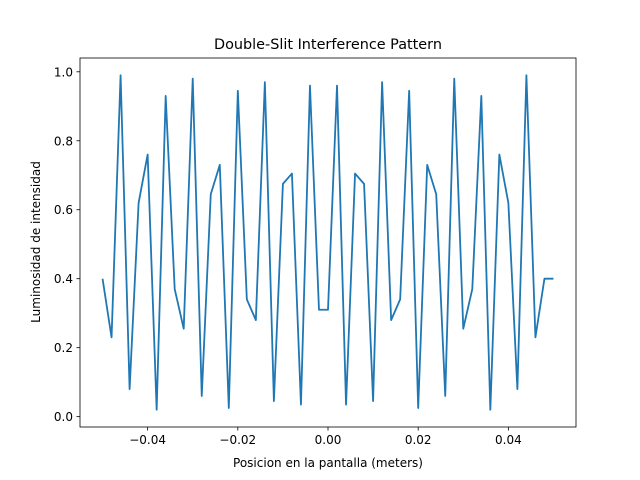 The image size is (640, 480). I want to click on x-tick-label: −0.04, so click(147, 440).